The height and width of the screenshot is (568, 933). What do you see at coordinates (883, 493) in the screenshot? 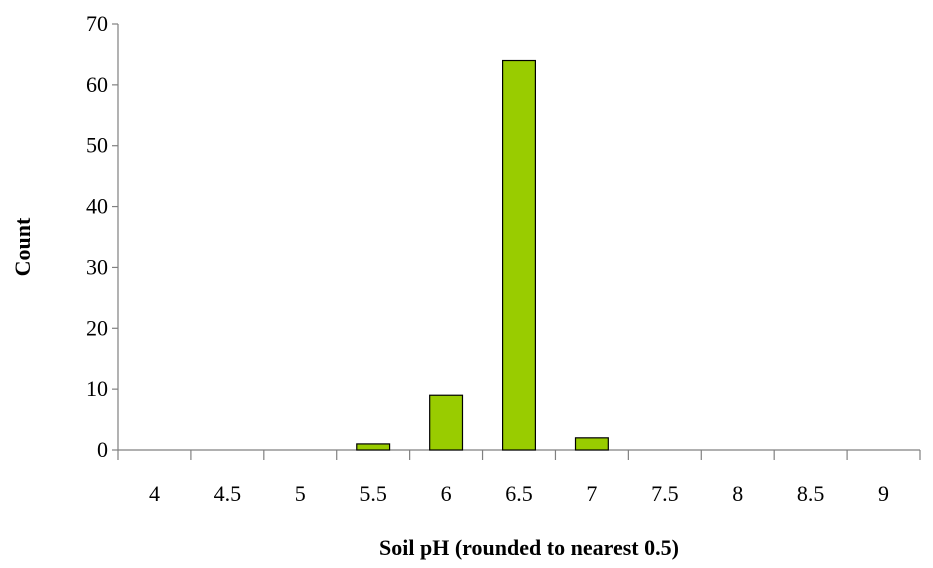
I see `x-tick-label: 9` at bounding box center [883, 493].